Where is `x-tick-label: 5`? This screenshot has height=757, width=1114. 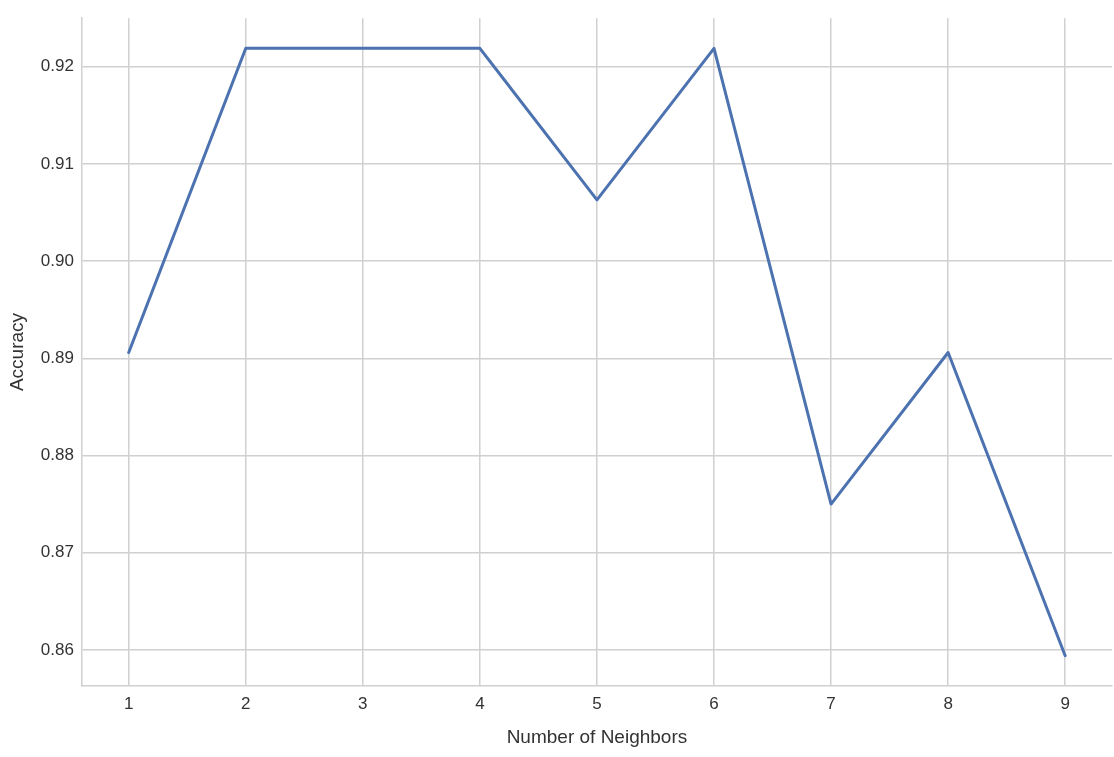 x-tick-label: 5 is located at coordinates (597, 703).